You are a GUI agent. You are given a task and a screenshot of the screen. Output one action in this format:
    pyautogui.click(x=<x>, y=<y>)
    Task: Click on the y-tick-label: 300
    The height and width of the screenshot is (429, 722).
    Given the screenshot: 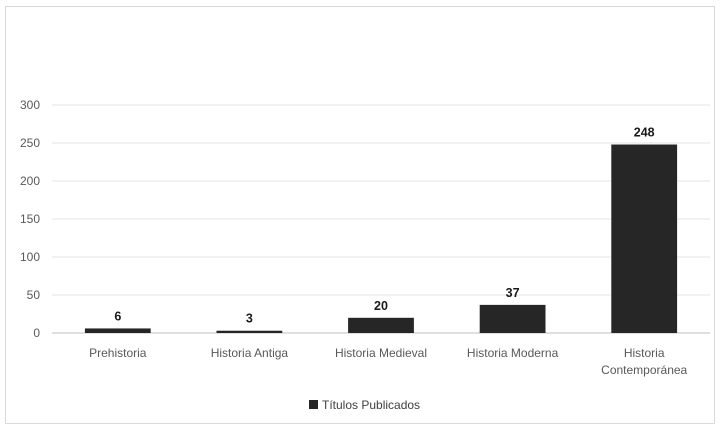 What is the action you would take?
    pyautogui.click(x=30, y=105)
    